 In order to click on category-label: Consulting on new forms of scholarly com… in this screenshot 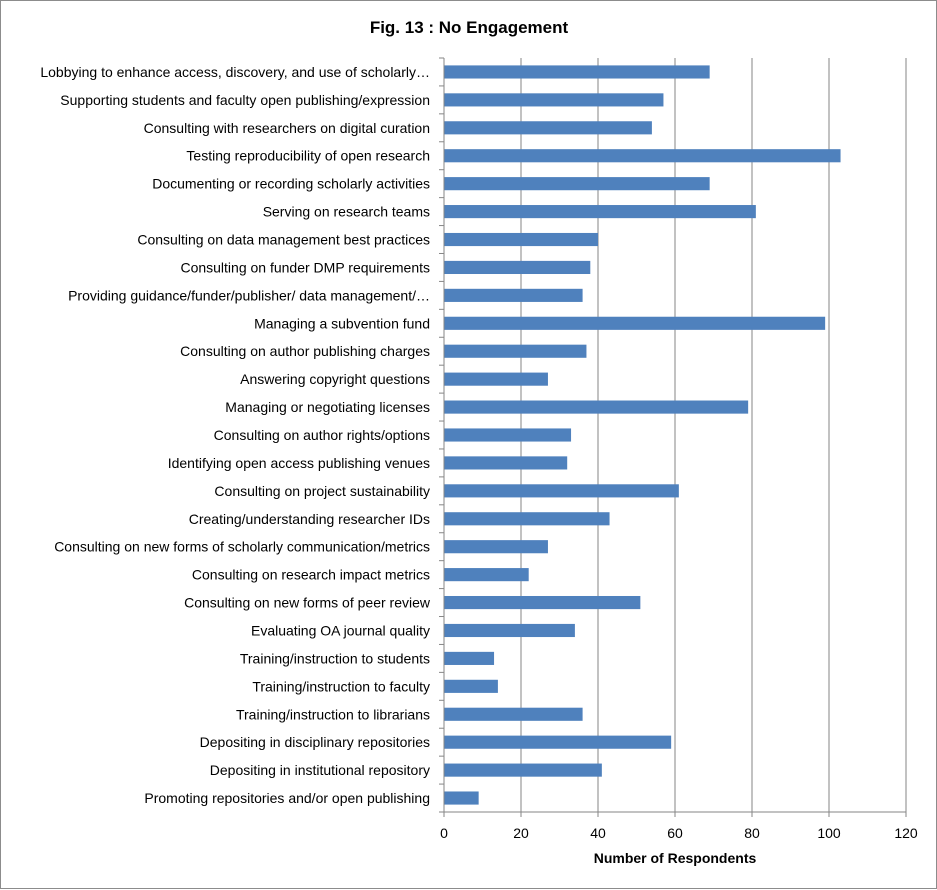, I will do `click(242, 547)`.